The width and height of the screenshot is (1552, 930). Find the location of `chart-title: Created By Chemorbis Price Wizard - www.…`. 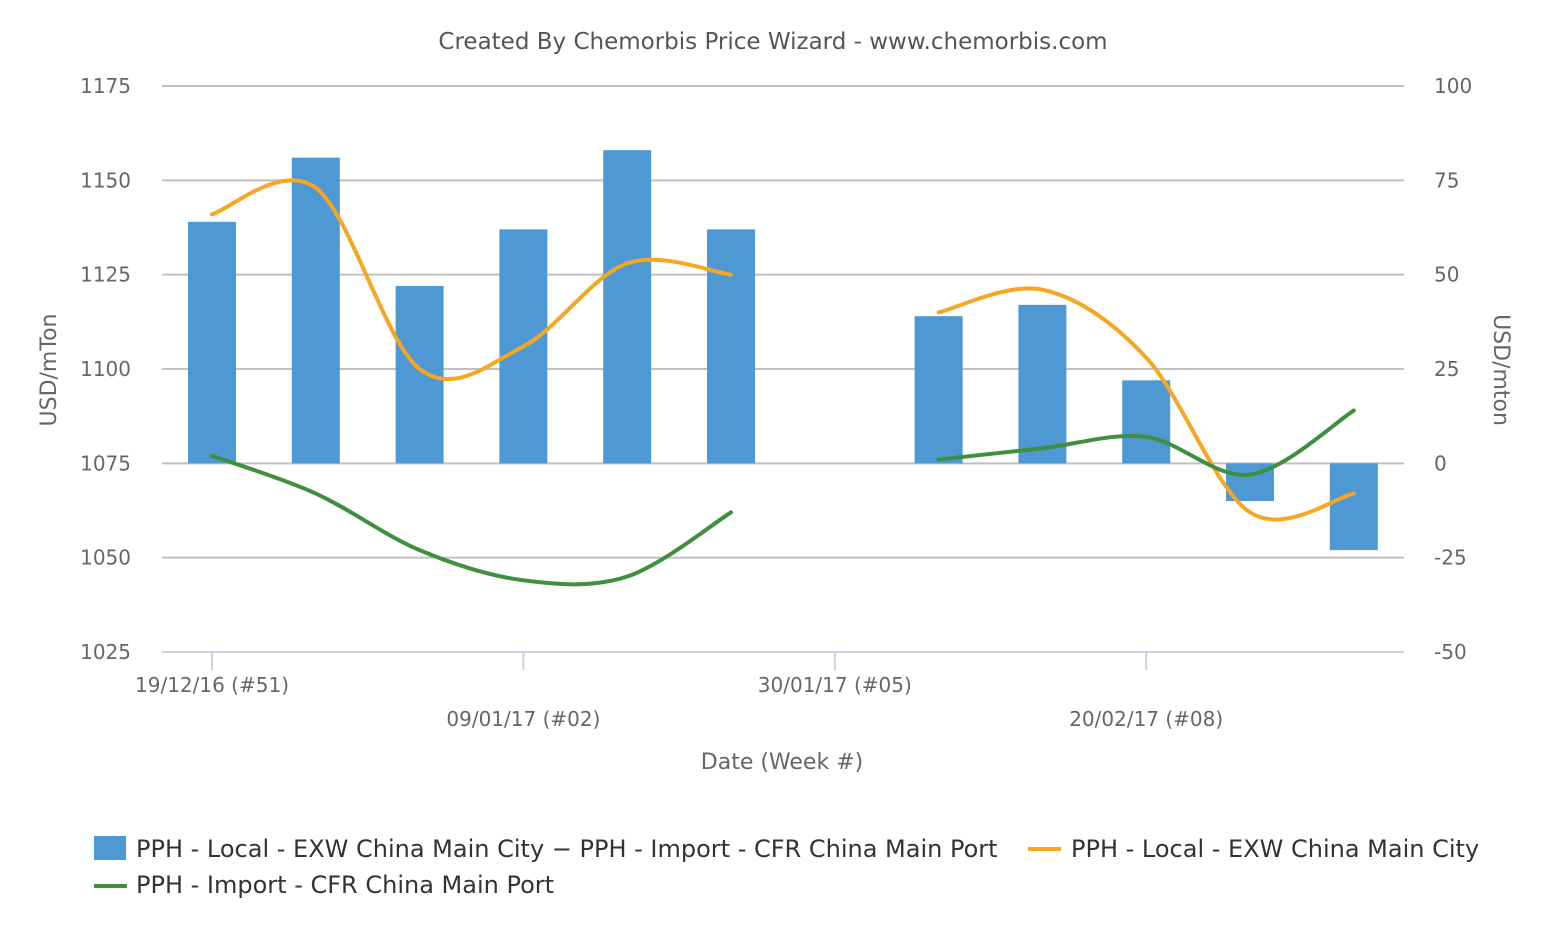

chart-title: Created By Chemorbis Price Wizard - www.… is located at coordinates (772, 42).